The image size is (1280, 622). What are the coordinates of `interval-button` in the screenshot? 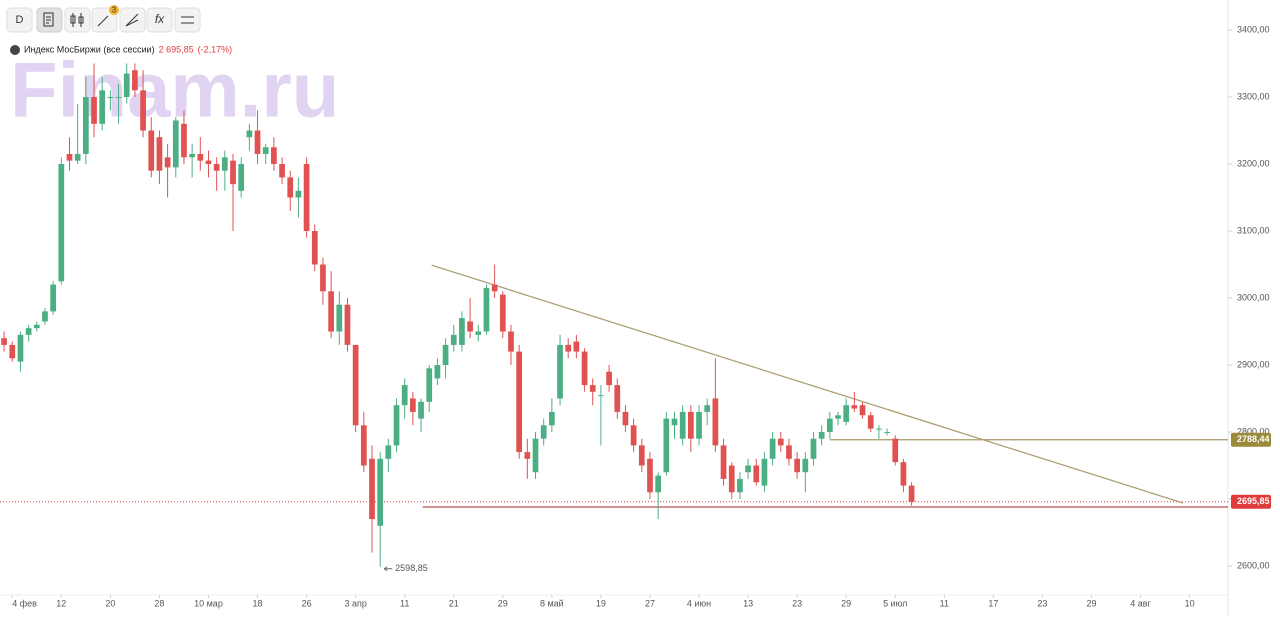 It's located at (19, 20).